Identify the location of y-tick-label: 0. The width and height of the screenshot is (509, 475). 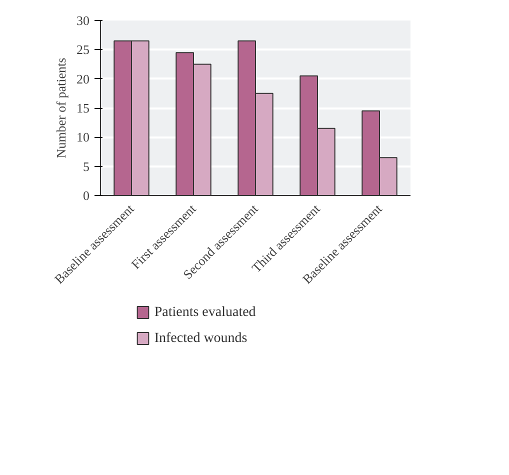
(86, 195).